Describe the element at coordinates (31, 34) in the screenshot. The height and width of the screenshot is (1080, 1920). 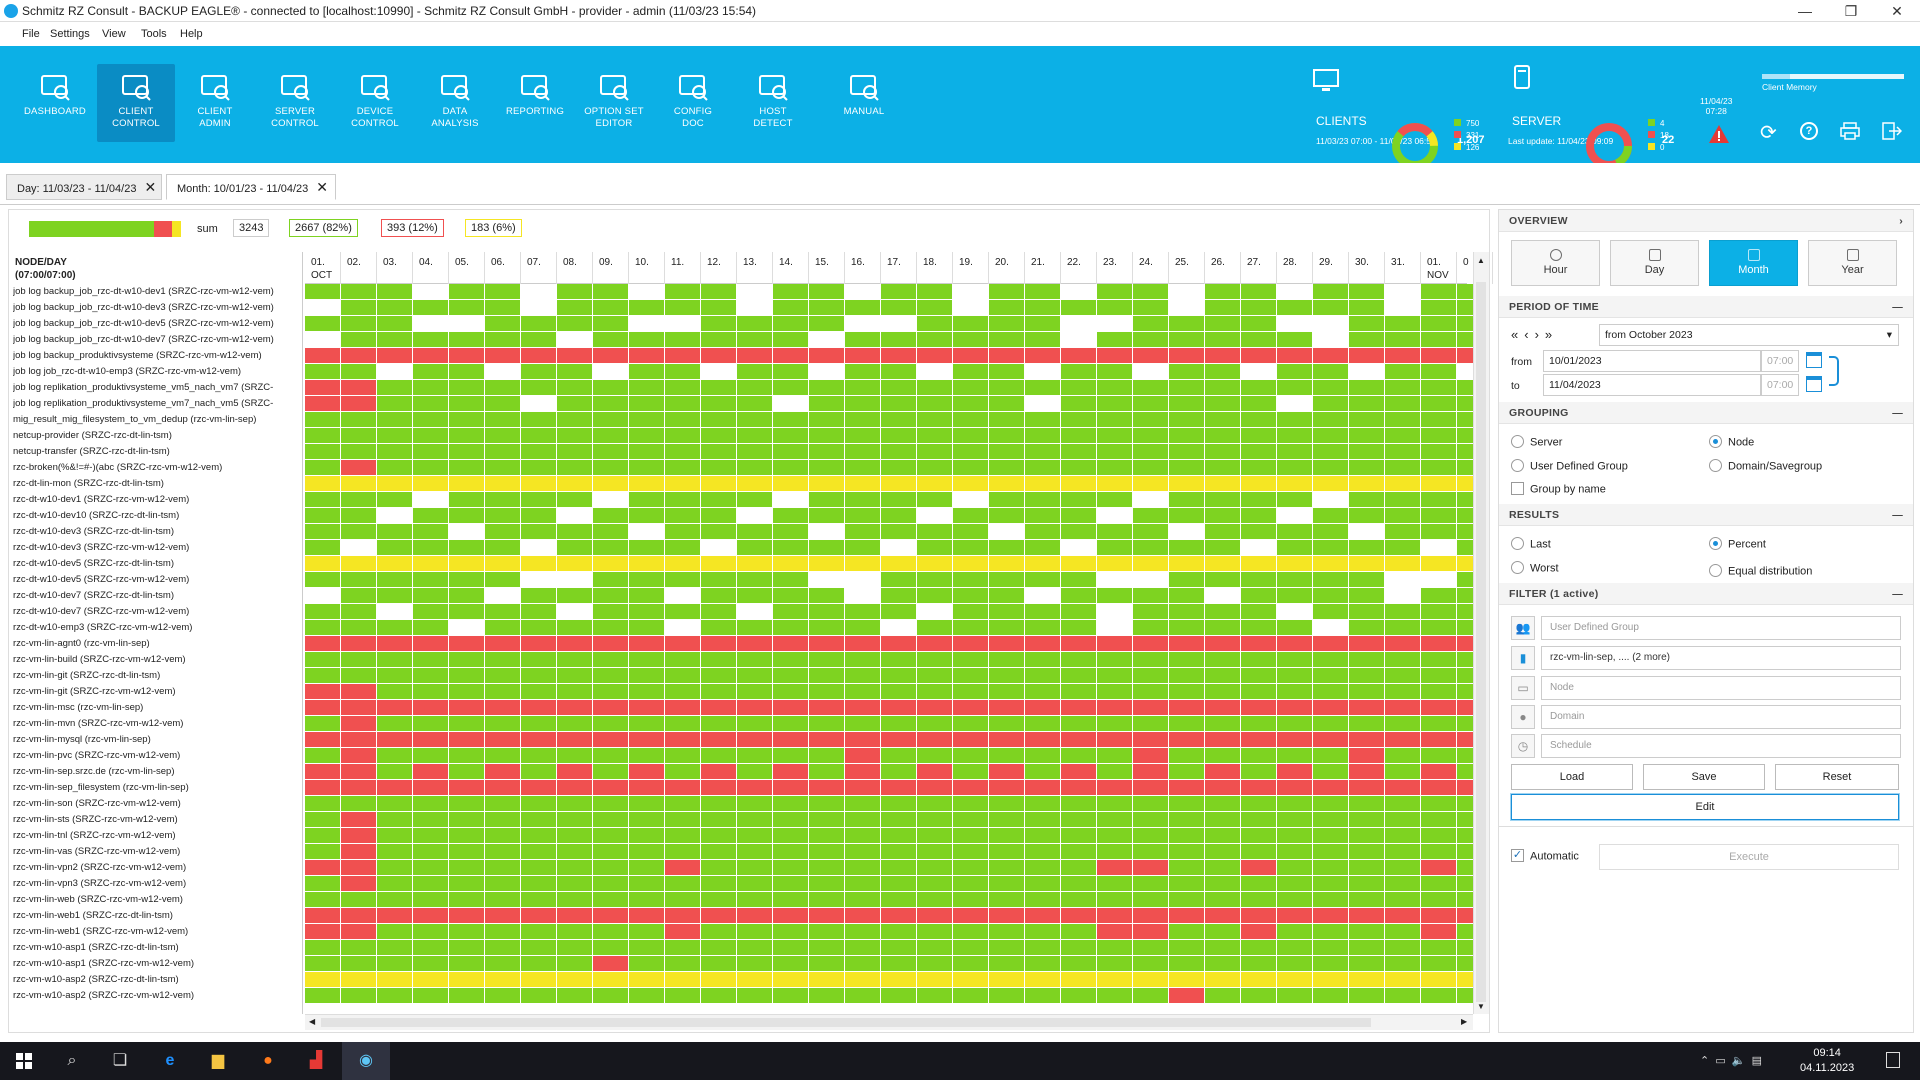
I see `menu-file: File` at that location.